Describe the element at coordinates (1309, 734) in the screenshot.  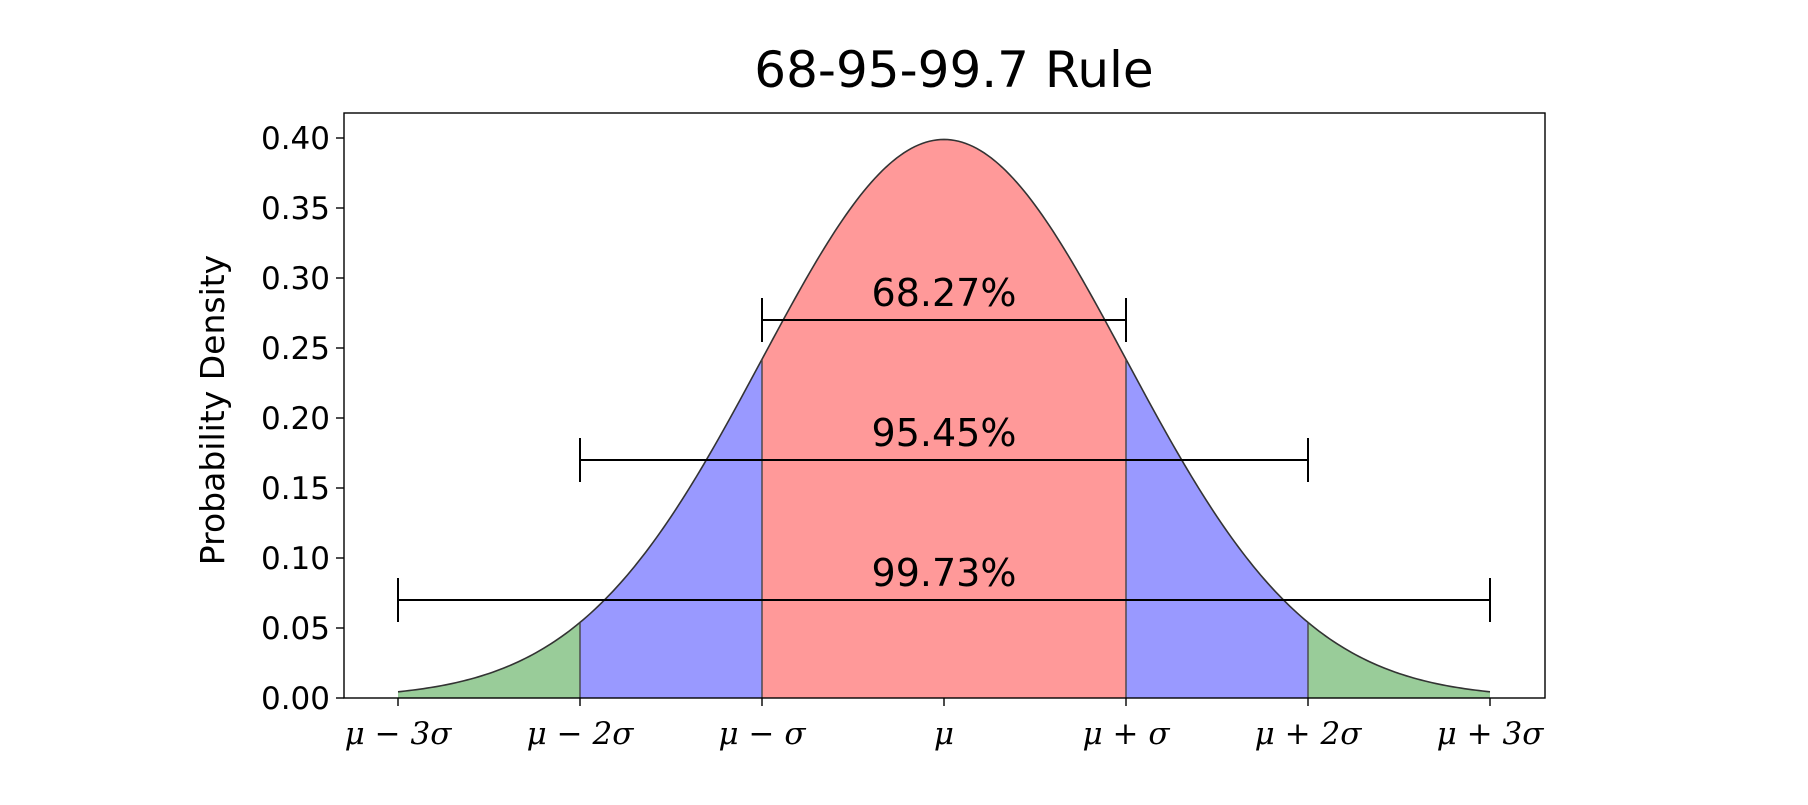
I see `x-tick-label: μ + 2σ` at that location.